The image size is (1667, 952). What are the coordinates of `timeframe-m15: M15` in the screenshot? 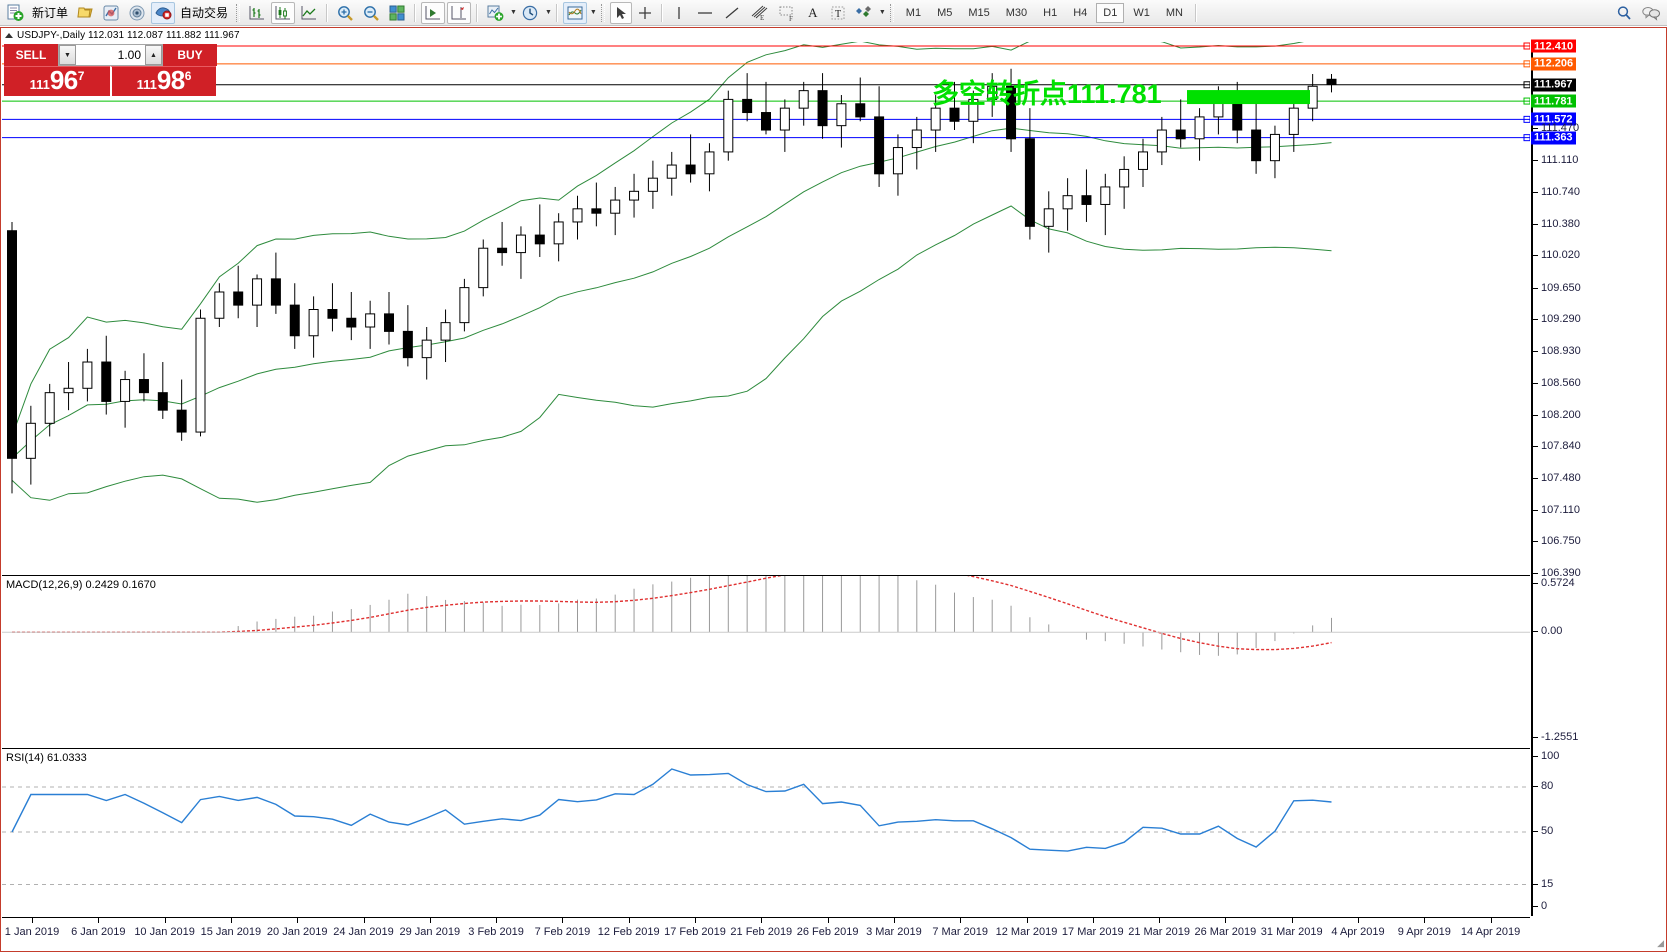 It's located at (979, 12).